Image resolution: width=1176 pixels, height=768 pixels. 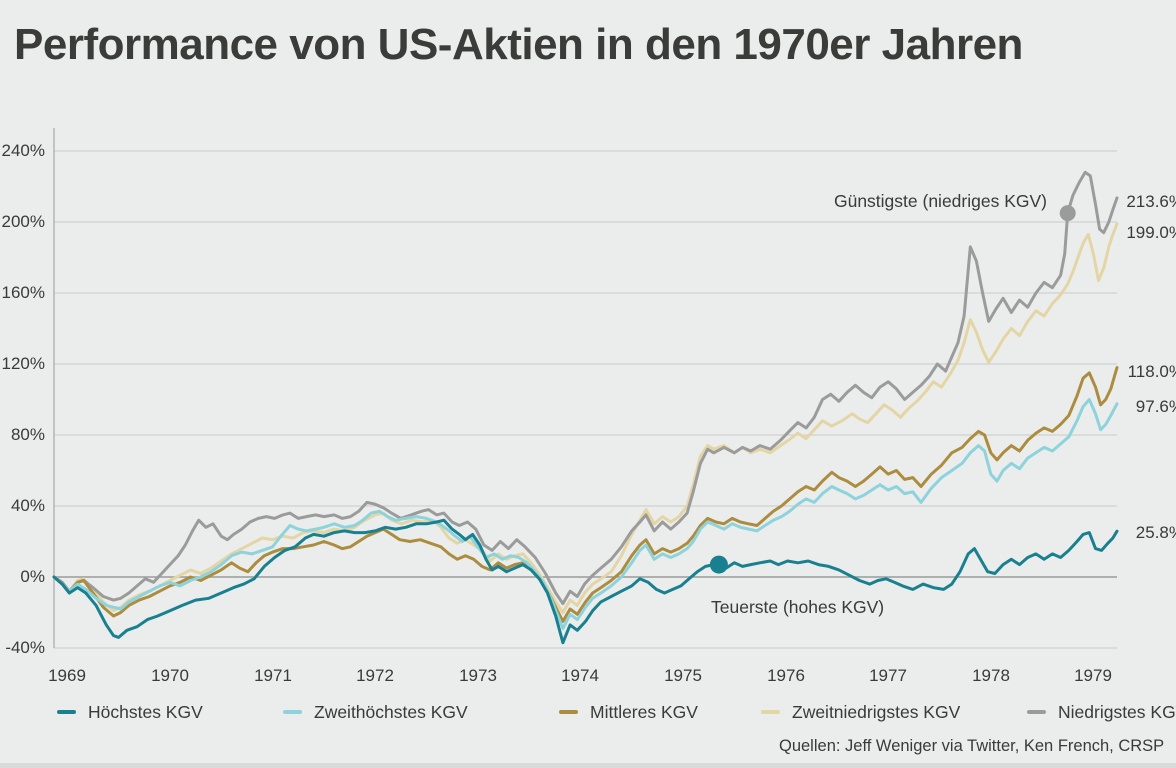 I want to click on legend-item-label: Mittleres KGV, so click(x=644, y=712).